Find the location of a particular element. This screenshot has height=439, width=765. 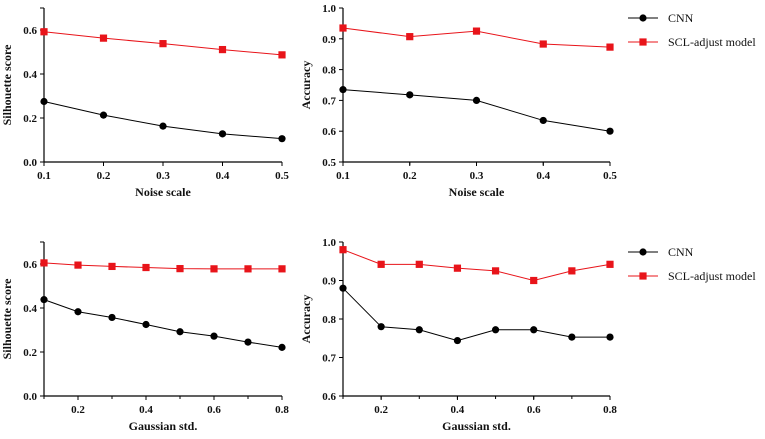

y-tick-label: 0.4 is located at coordinates (30, 75).